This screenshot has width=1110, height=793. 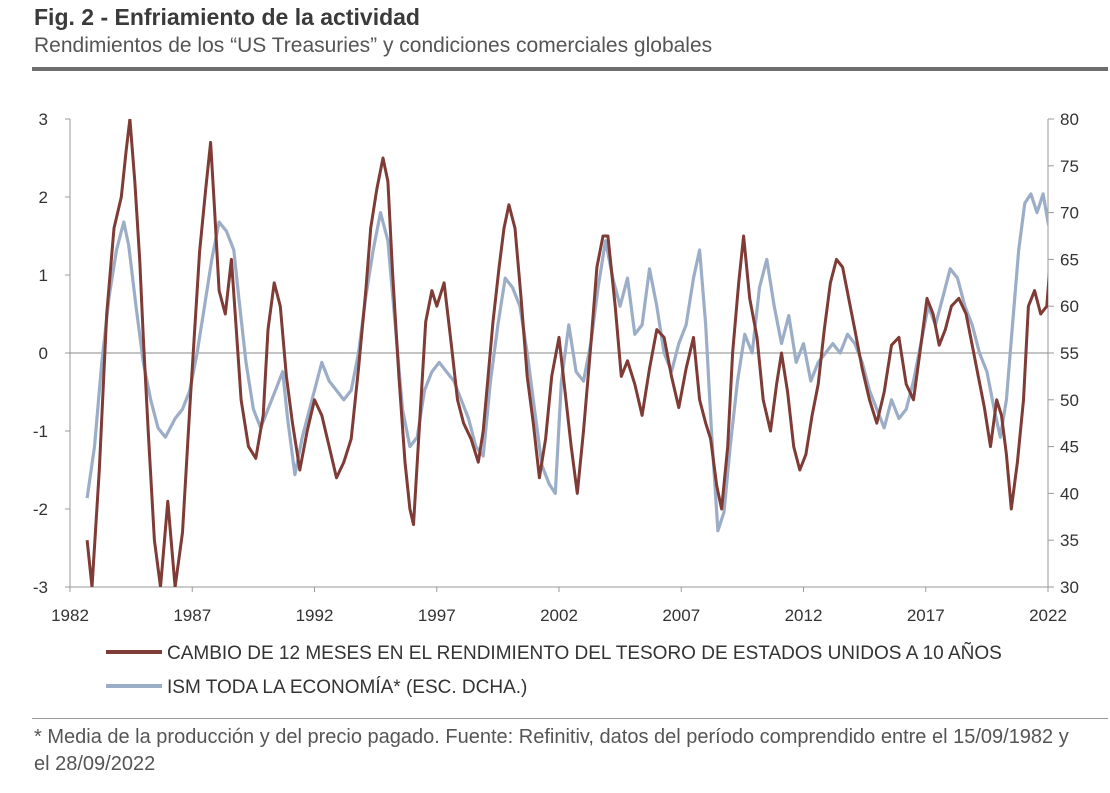 I want to click on left-axis-tick-label: 0, so click(x=43, y=353).